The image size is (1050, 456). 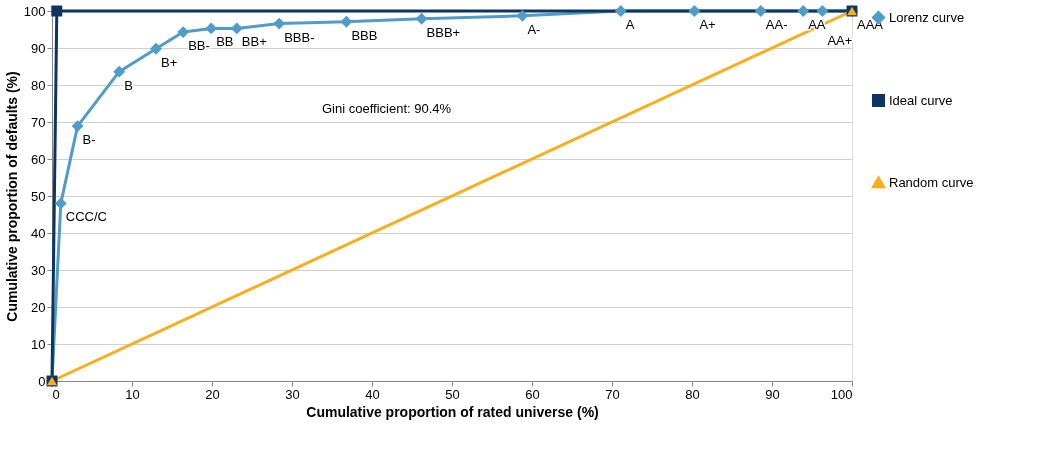 What do you see at coordinates (443, 32) in the screenshot?
I see `annotation: BBB+` at bounding box center [443, 32].